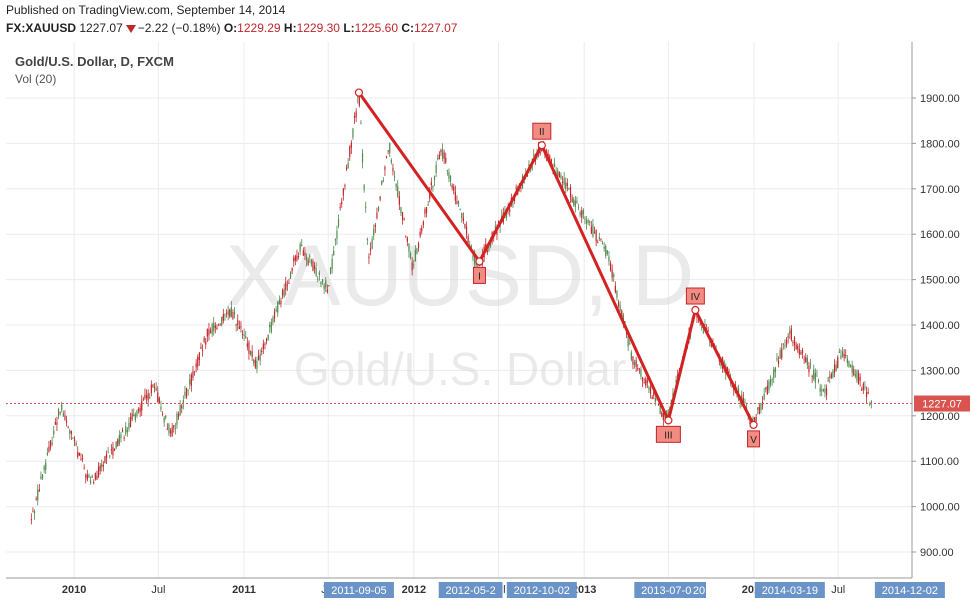  What do you see at coordinates (460, 276) in the screenshot?
I see `watermark-symbol: XAUUSD, D` at bounding box center [460, 276].